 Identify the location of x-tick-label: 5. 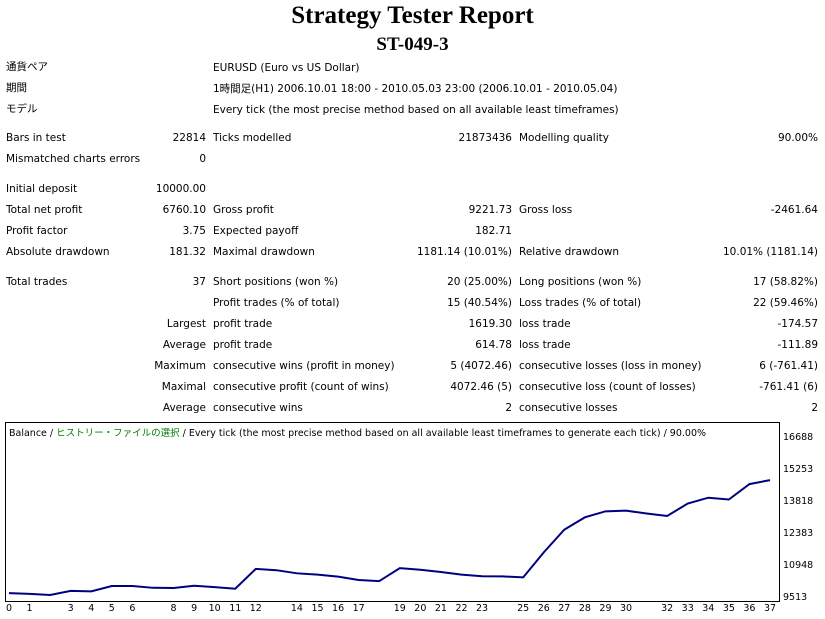
(111, 608).